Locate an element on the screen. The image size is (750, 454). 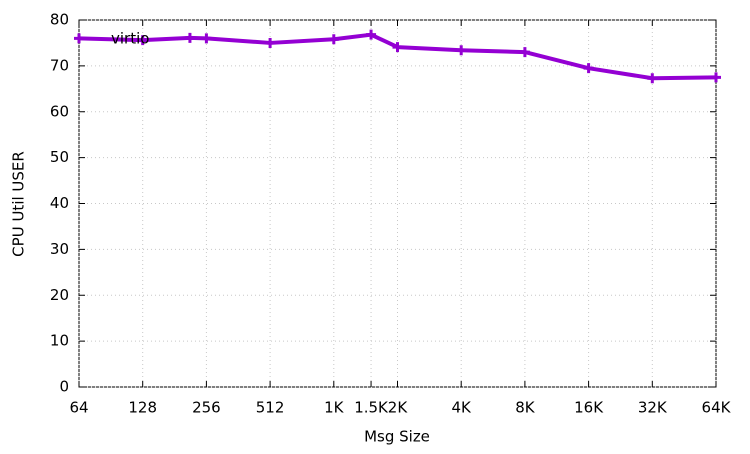
x-tick-label: 2K is located at coordinates (398, 408).